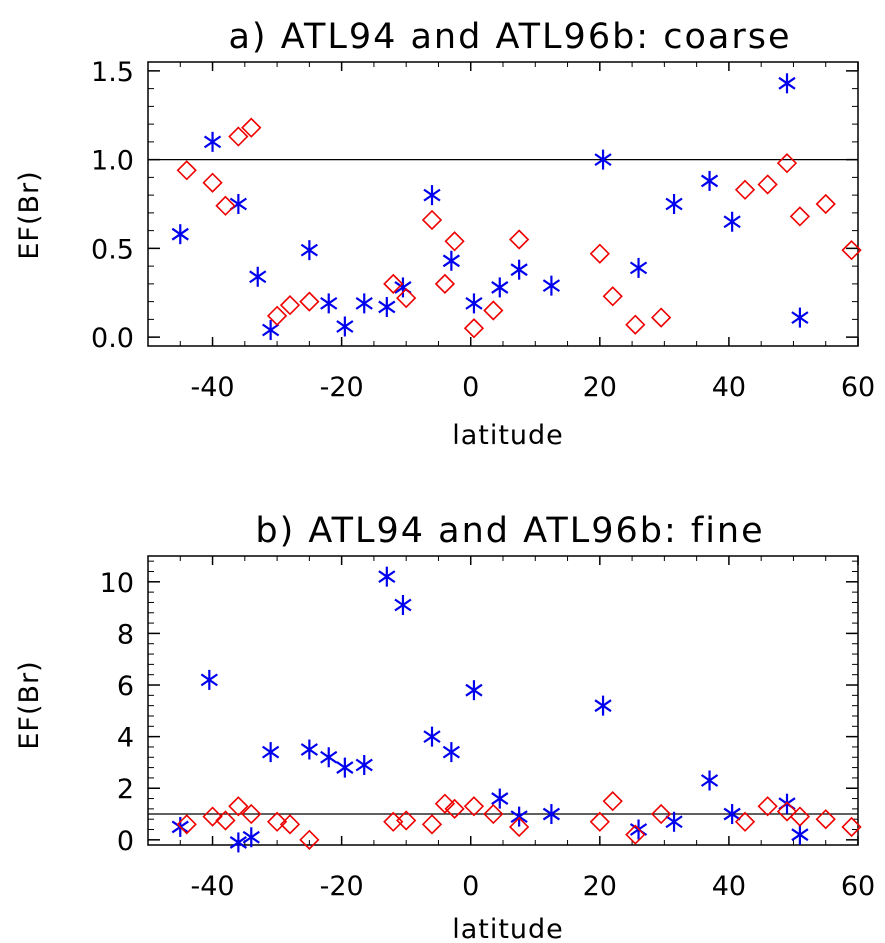 This screenshot has width=885, height=943. Describe the element at coordinates (29, 704) in the screenshot. I see `panel-b-y-axis-label: EF(Br)` at that location.